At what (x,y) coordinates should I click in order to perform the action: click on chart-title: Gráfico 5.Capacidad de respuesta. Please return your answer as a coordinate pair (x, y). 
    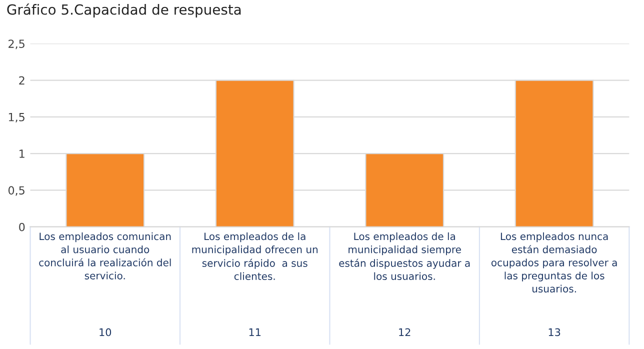
    Looking at the image, I should click on (124, 10).